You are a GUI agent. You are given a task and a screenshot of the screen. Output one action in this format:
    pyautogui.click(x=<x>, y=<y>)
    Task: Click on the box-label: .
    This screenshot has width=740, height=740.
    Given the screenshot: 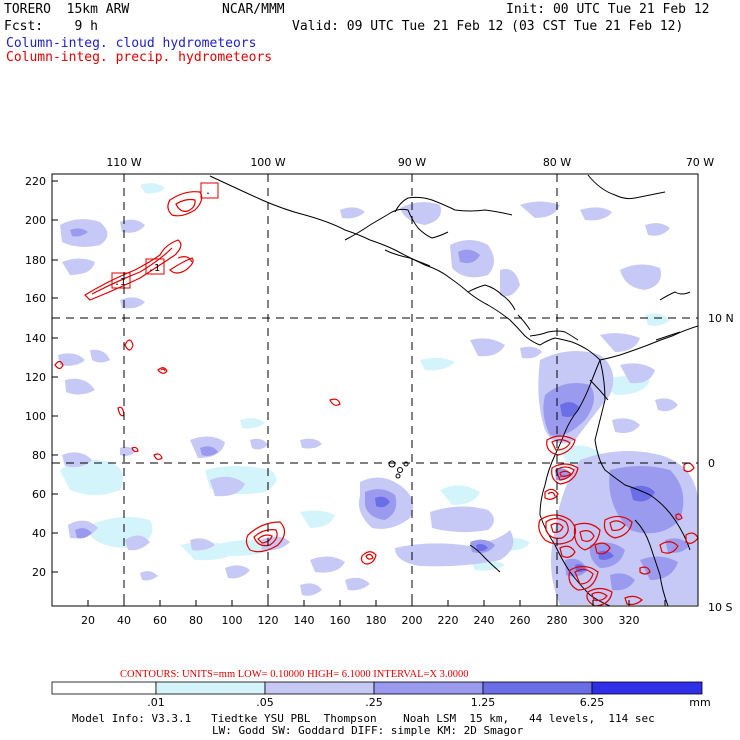 What is the action you would take?
    pyautogui.click(x=208, y=191)
    